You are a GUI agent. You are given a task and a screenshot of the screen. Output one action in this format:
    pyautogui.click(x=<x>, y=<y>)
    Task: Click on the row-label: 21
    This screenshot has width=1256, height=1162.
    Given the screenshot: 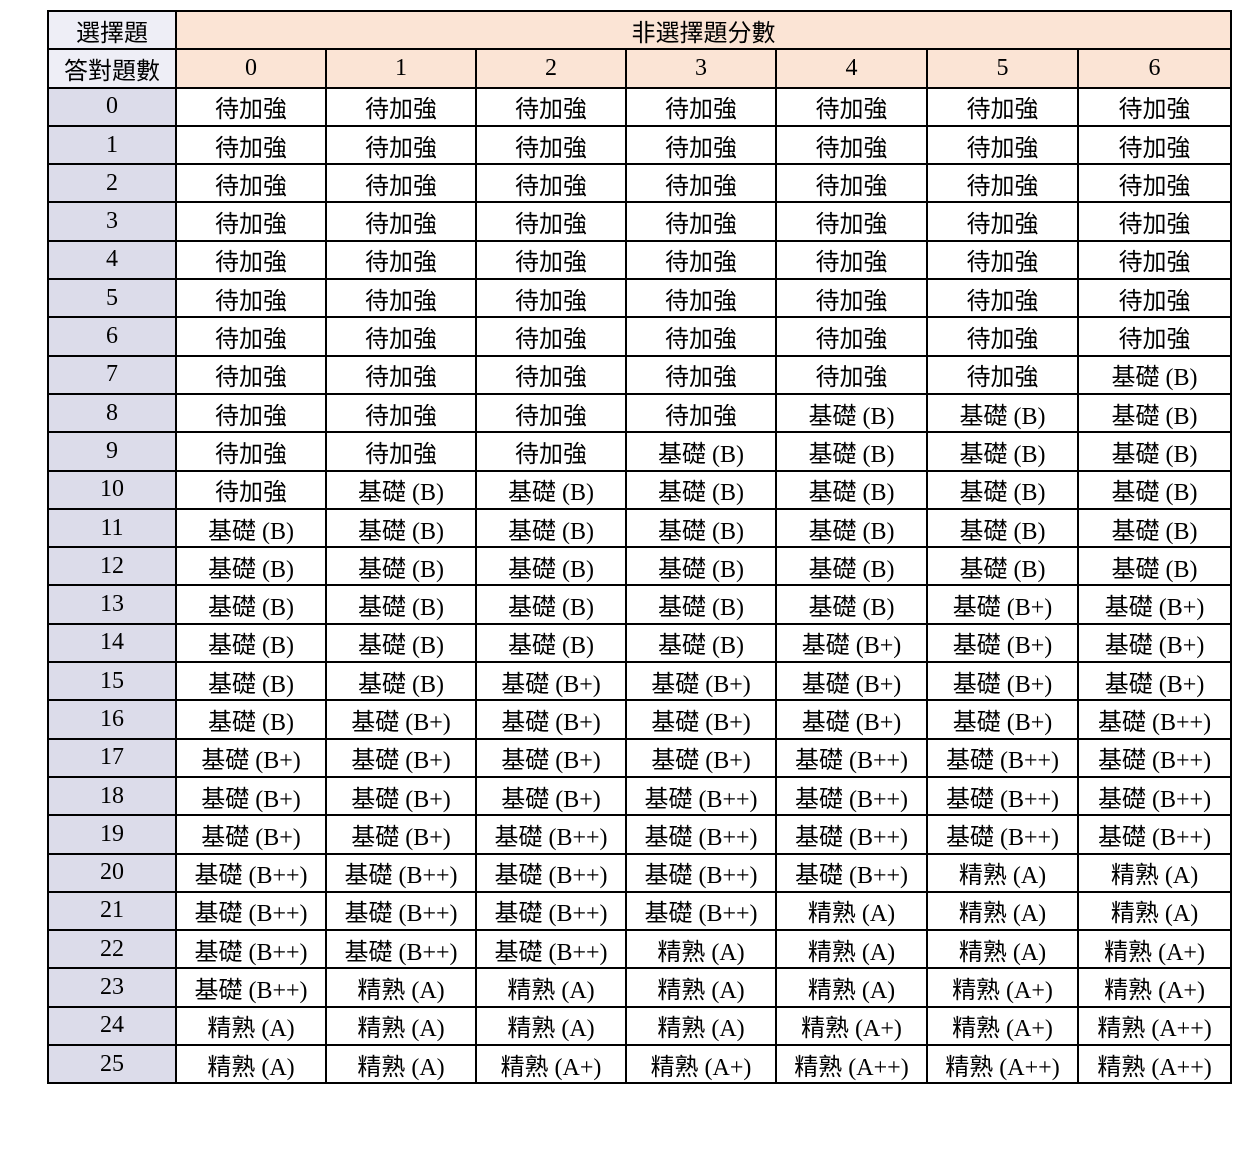 What is the action you would take?
    pyautogui.click(x=112, y=911)
    